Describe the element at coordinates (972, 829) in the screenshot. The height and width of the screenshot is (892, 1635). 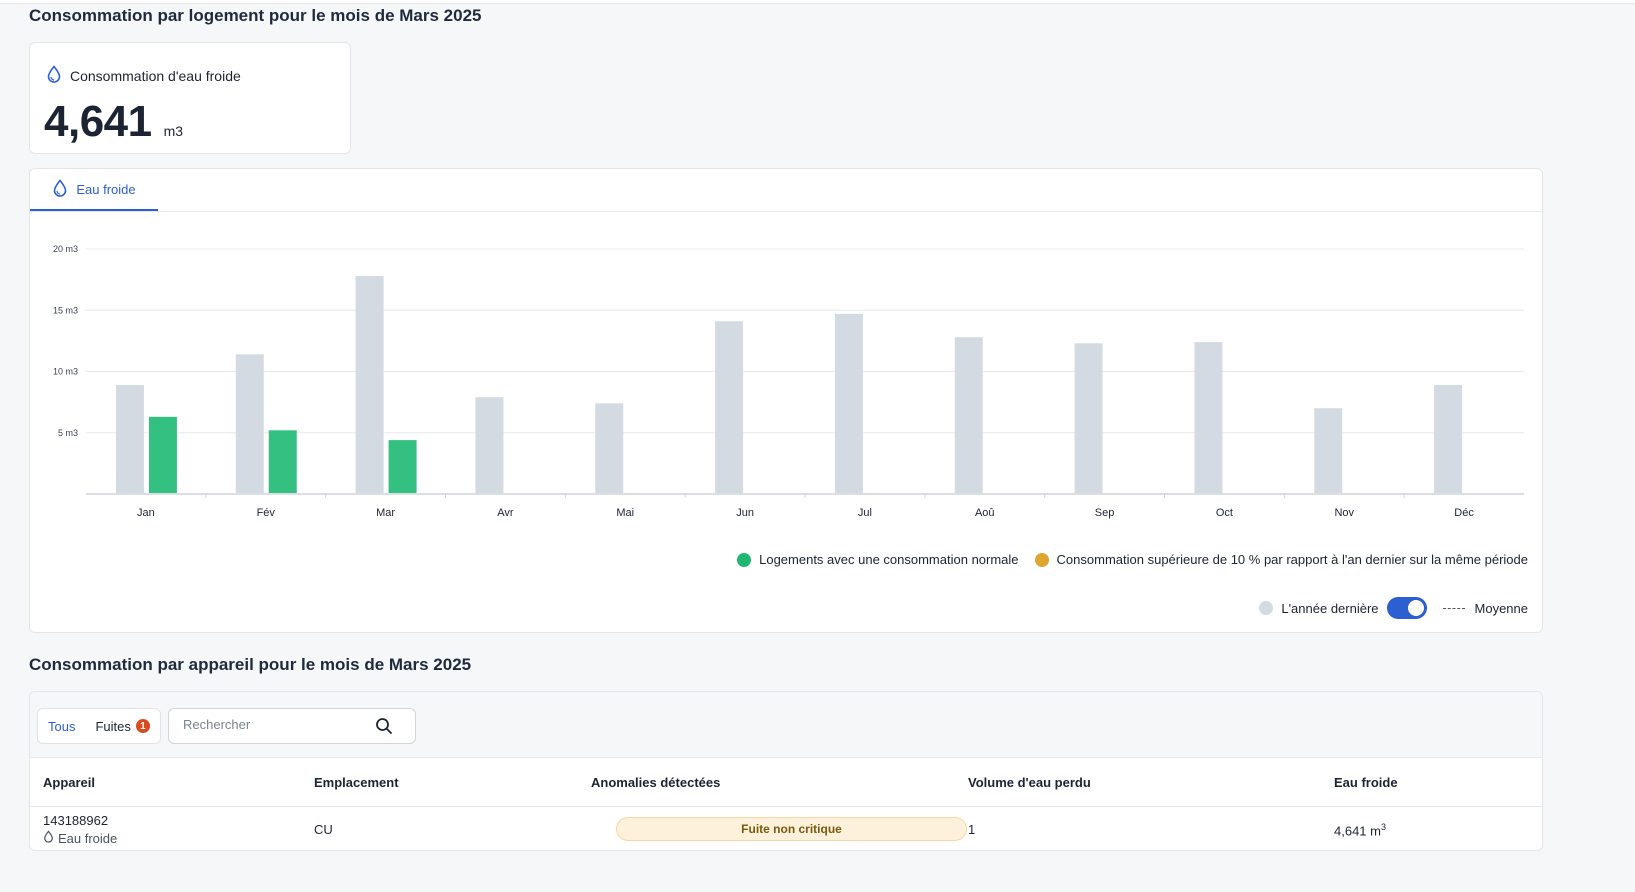
I see `lost-volume-value: 1` at that location.